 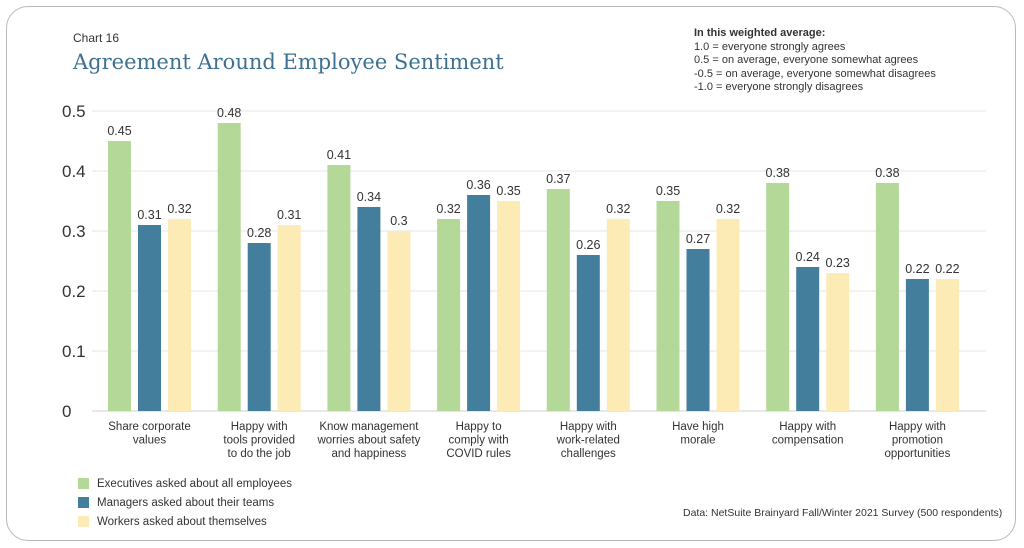 What do you see at coordinates (917, 440) in the screenshot?
I see `x-tick-label: Happy with promotion opportunities` at bounding box center [917, 440].